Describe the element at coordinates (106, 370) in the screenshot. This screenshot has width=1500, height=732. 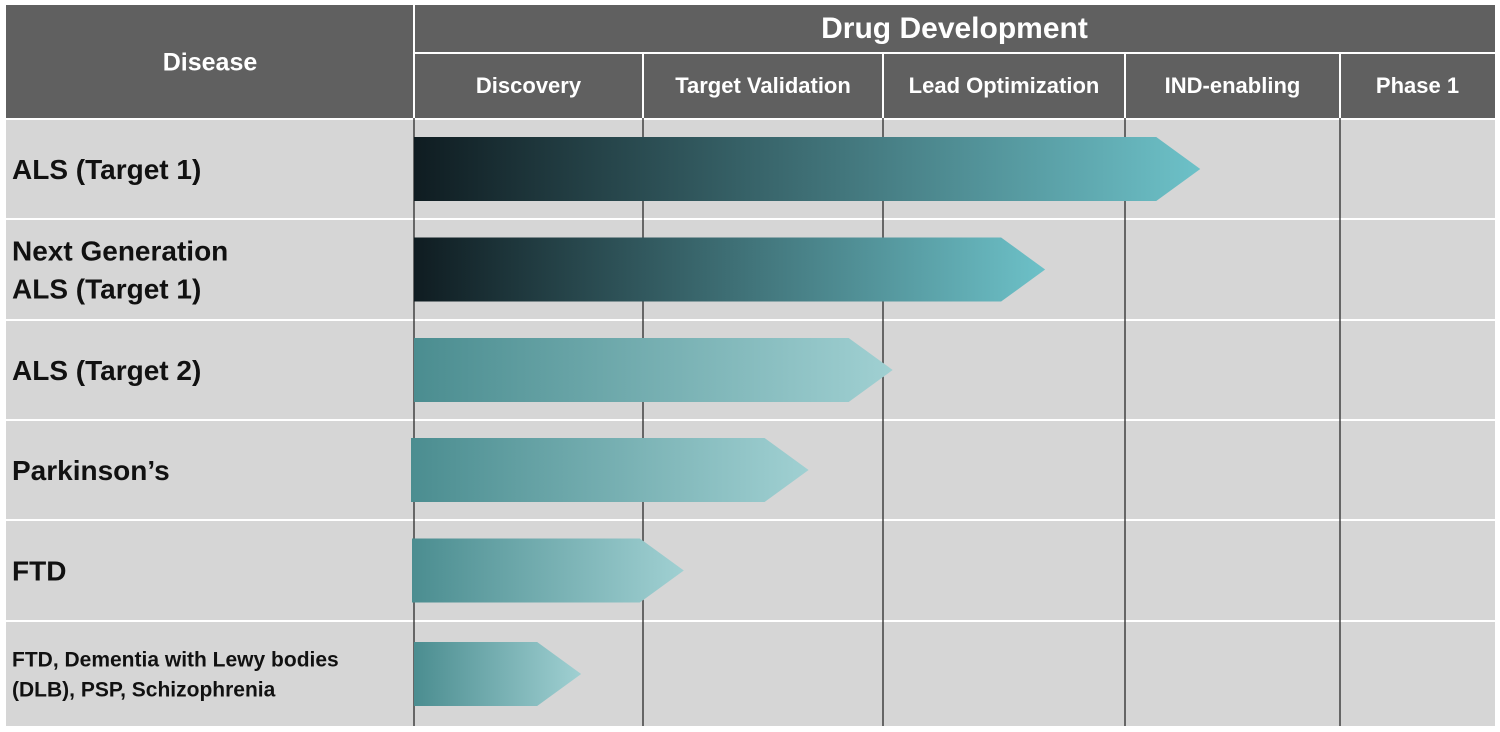
I see `disease-label: ALS (Target 2)` at that location.